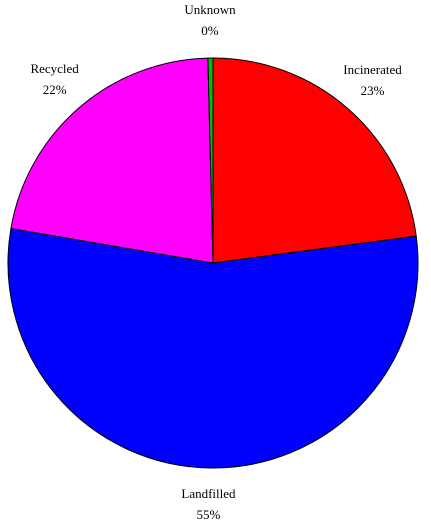  What do you see at coordinates (54, 68) in the screenshot?
I see `slice-label: Recycled` at bounding box center [54, 68].